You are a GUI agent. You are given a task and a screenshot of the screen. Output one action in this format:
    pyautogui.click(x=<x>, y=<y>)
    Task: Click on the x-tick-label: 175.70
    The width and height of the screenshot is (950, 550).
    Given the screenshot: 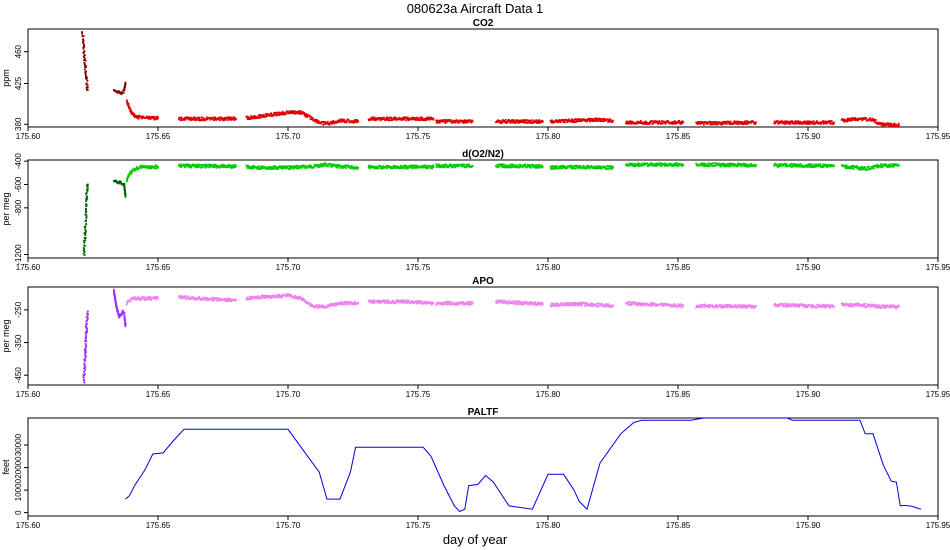 What is the action you would take?
    pyautogui.click(x=288, y=267)
    